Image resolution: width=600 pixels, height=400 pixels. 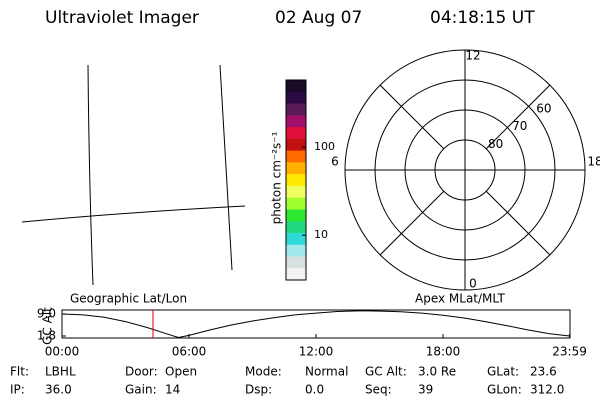 I want to click on x-tick-label: 06:00, so click(x=189, y=352).